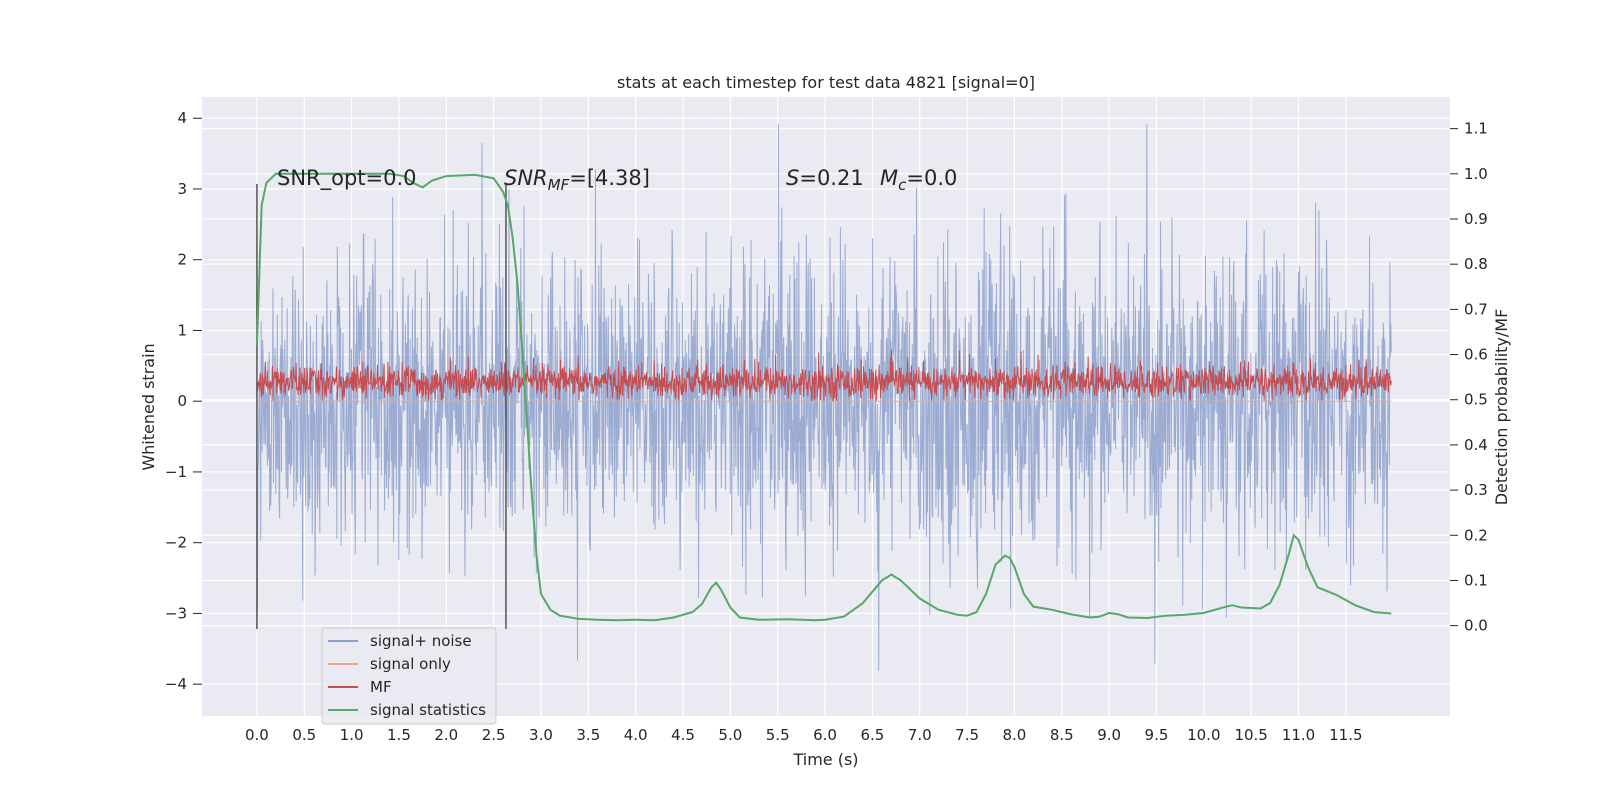 The width and height of the screenshot is (1600, 800). I want to click on x-axis-title: Time (s), so click(825, 759).